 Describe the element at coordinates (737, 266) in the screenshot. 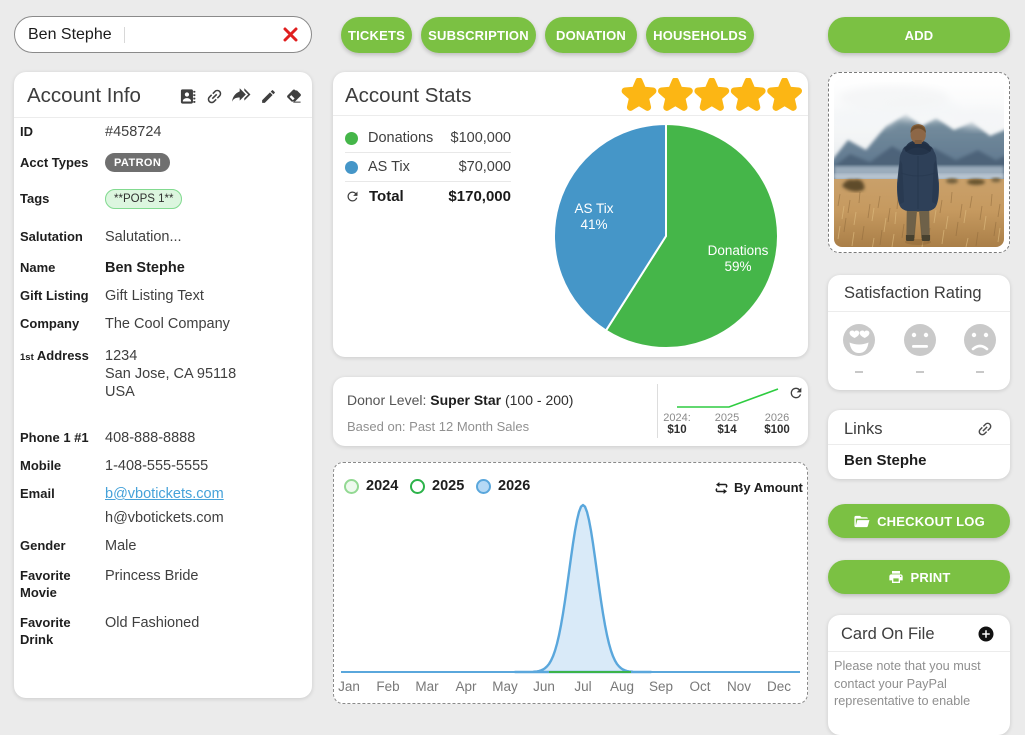

I see `svg-text: 59%` at that location.